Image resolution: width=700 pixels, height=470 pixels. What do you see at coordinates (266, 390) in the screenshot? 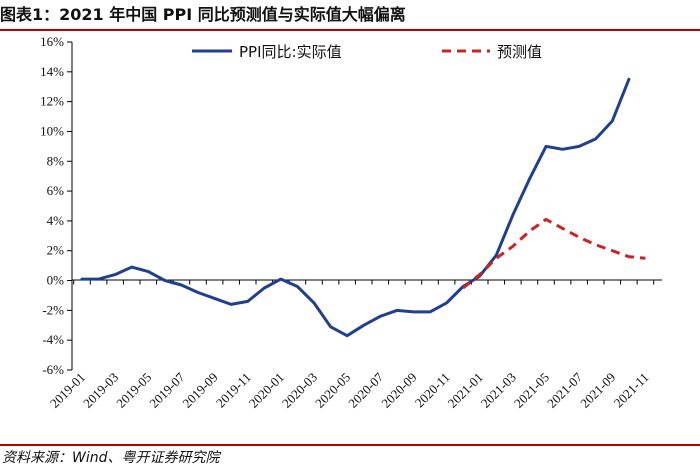
I see `x-tick-label: 2020-01` at bounding box center [266, 390].